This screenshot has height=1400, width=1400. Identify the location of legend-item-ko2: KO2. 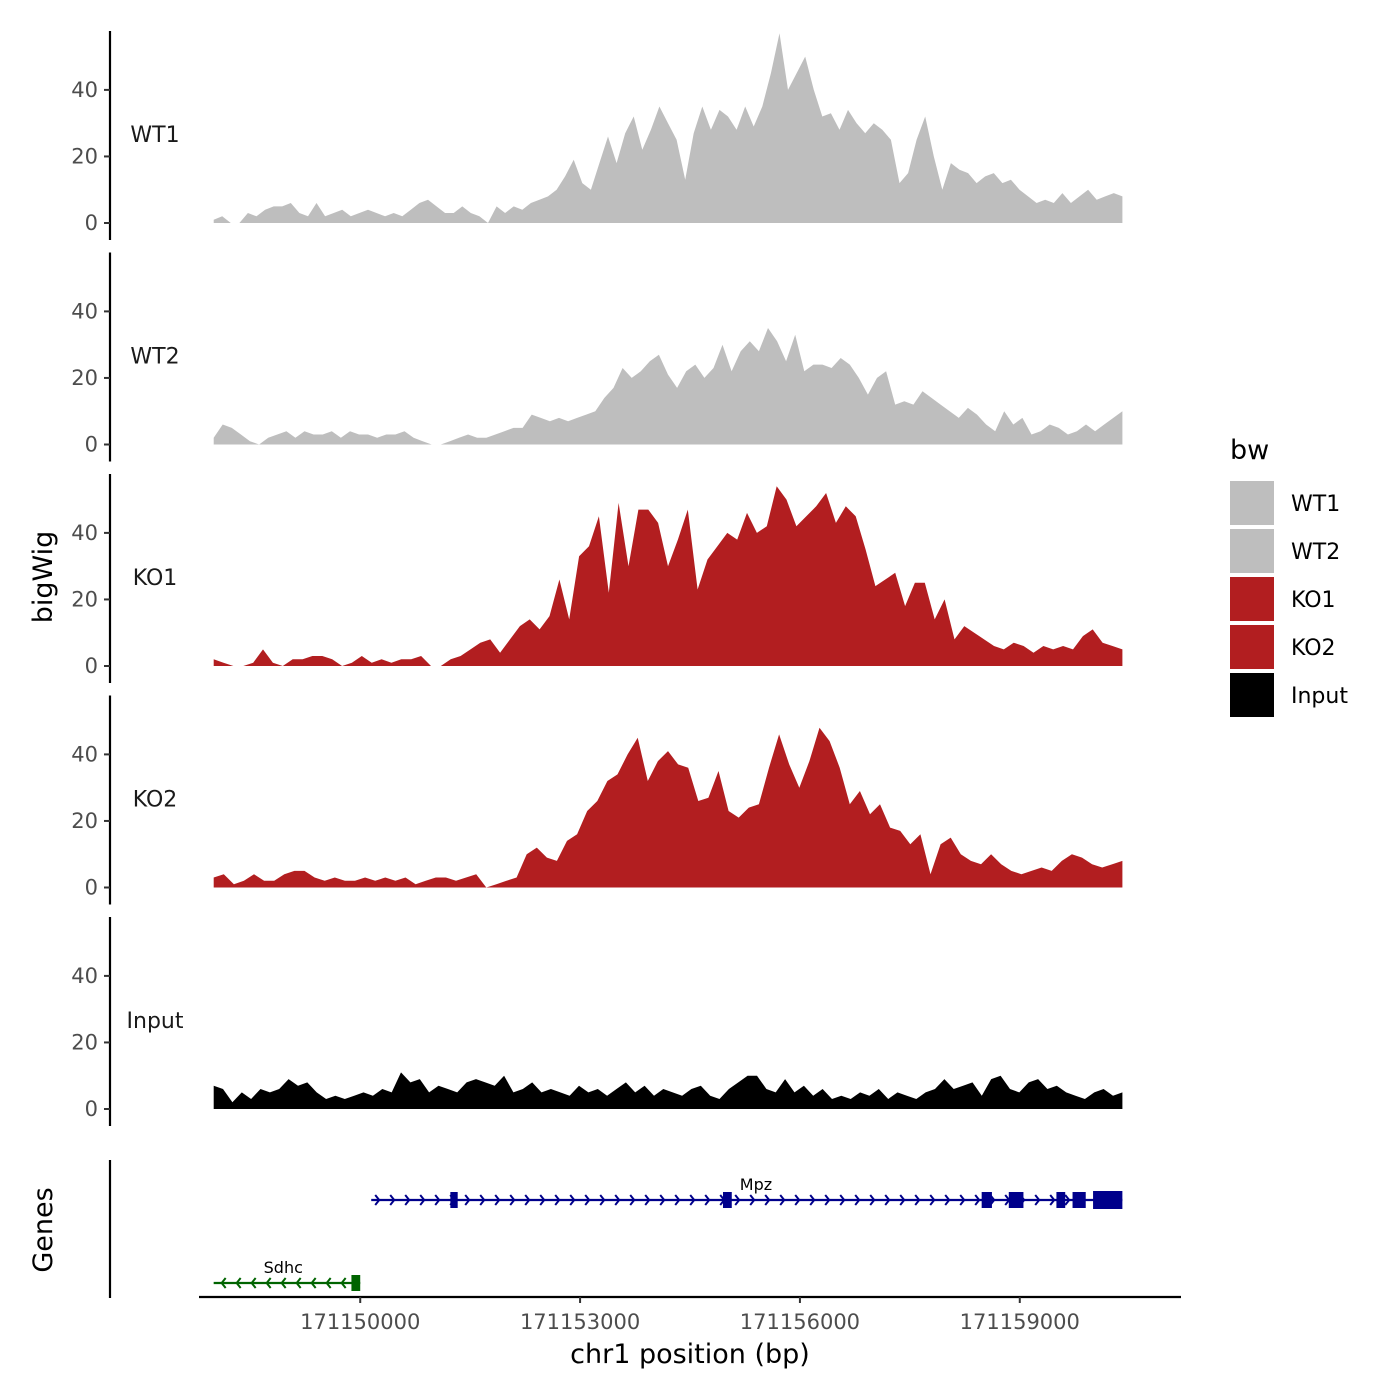
(1283, 647).